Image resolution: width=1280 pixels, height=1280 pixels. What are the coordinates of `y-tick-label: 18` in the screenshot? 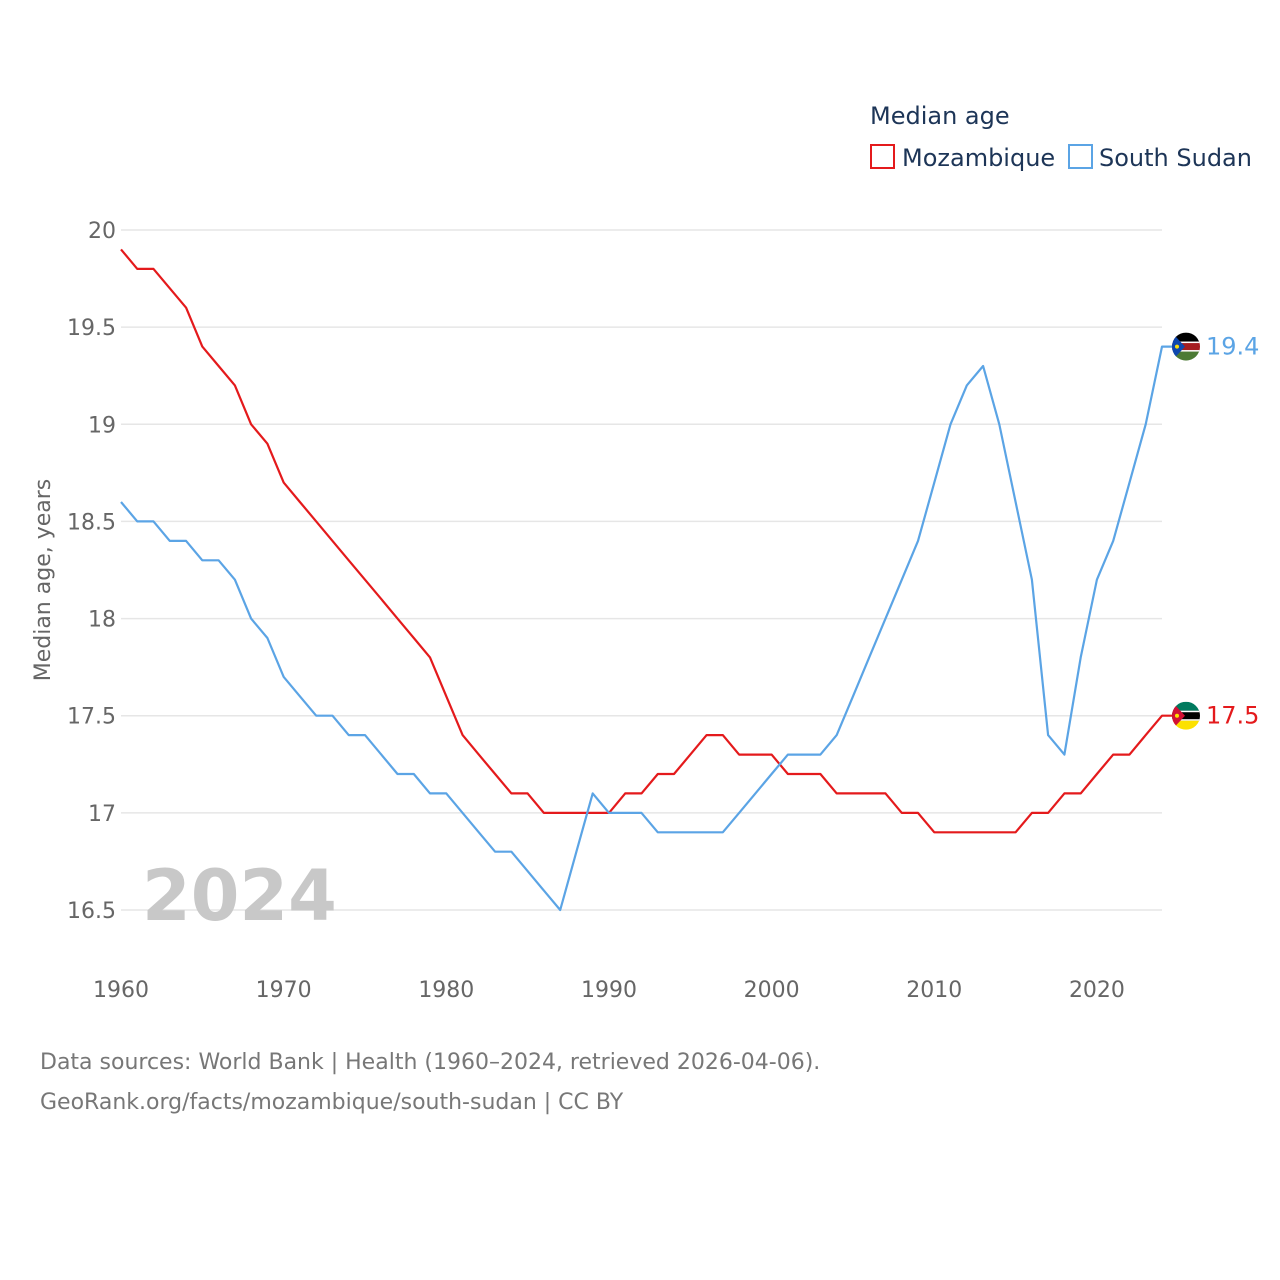 It's located at (102, 620).